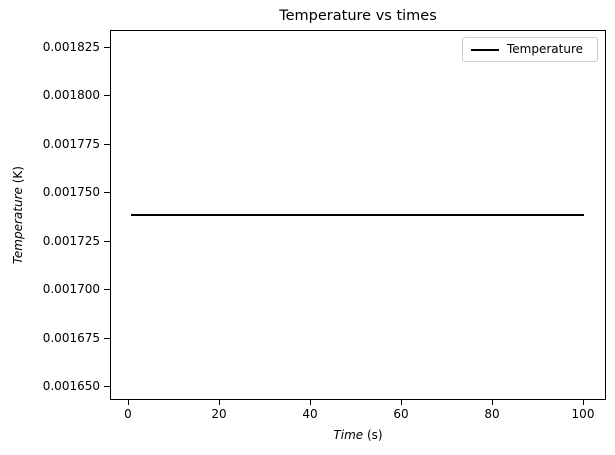 The height and width of the screenshot is (455, 615). Describe the element at coordinates (71, 289) in the screenshot. I see `y-tick-label: 0.001700` at that location.